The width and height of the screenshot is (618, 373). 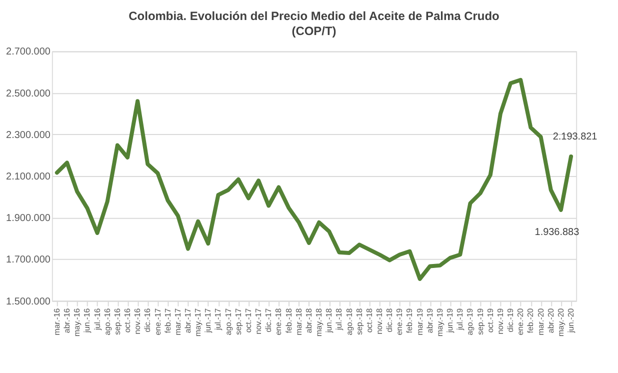 What do you see at coordinates (561, 322) in the screenshot?
I see `x-tick-label: may.-20` at bounding box center [561, 322].